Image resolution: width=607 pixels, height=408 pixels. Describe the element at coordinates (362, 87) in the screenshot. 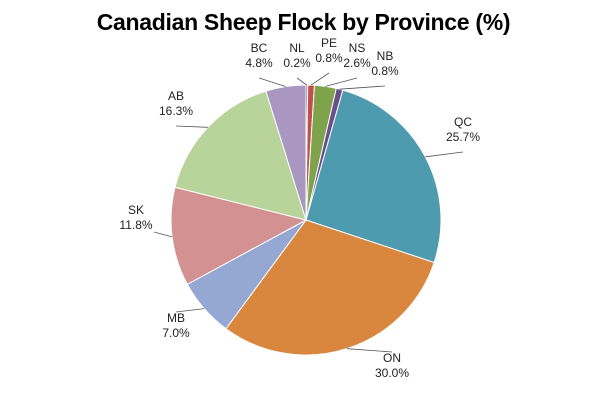

I see `leader-line-nb` at that location.